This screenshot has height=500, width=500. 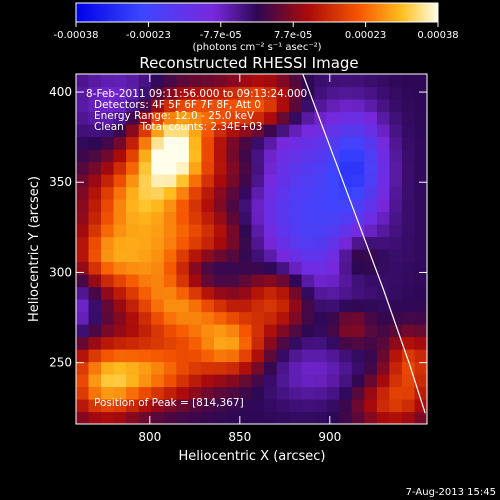 I want to click on colorbar-tick-label: -7.7e-05, so click(x=221, y=35).